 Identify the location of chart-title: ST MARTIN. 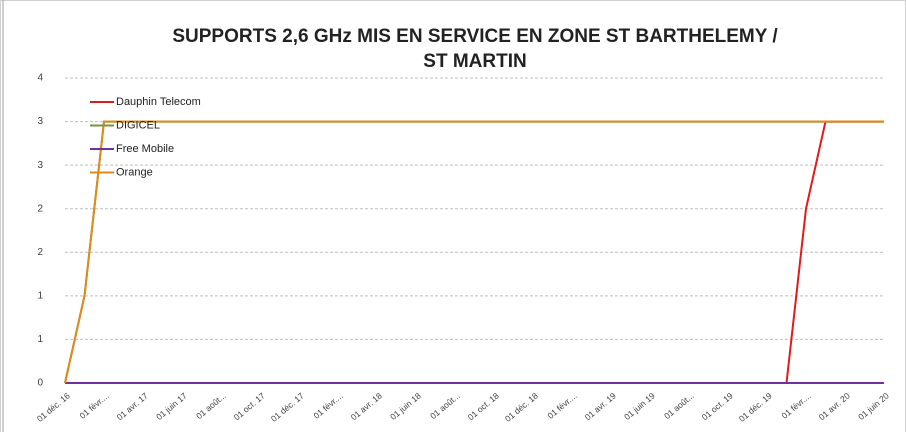
(474, 61).